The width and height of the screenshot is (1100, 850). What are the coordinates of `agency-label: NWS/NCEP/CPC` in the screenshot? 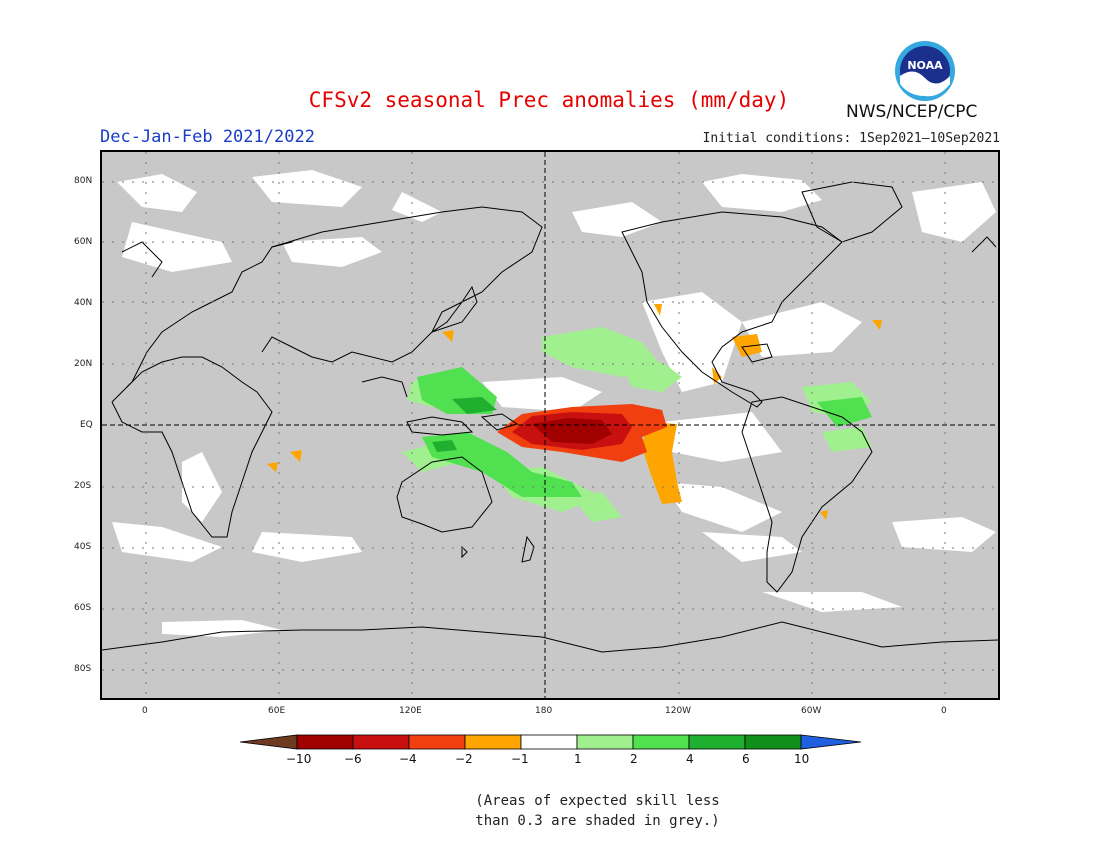 It's located at (912, 112).